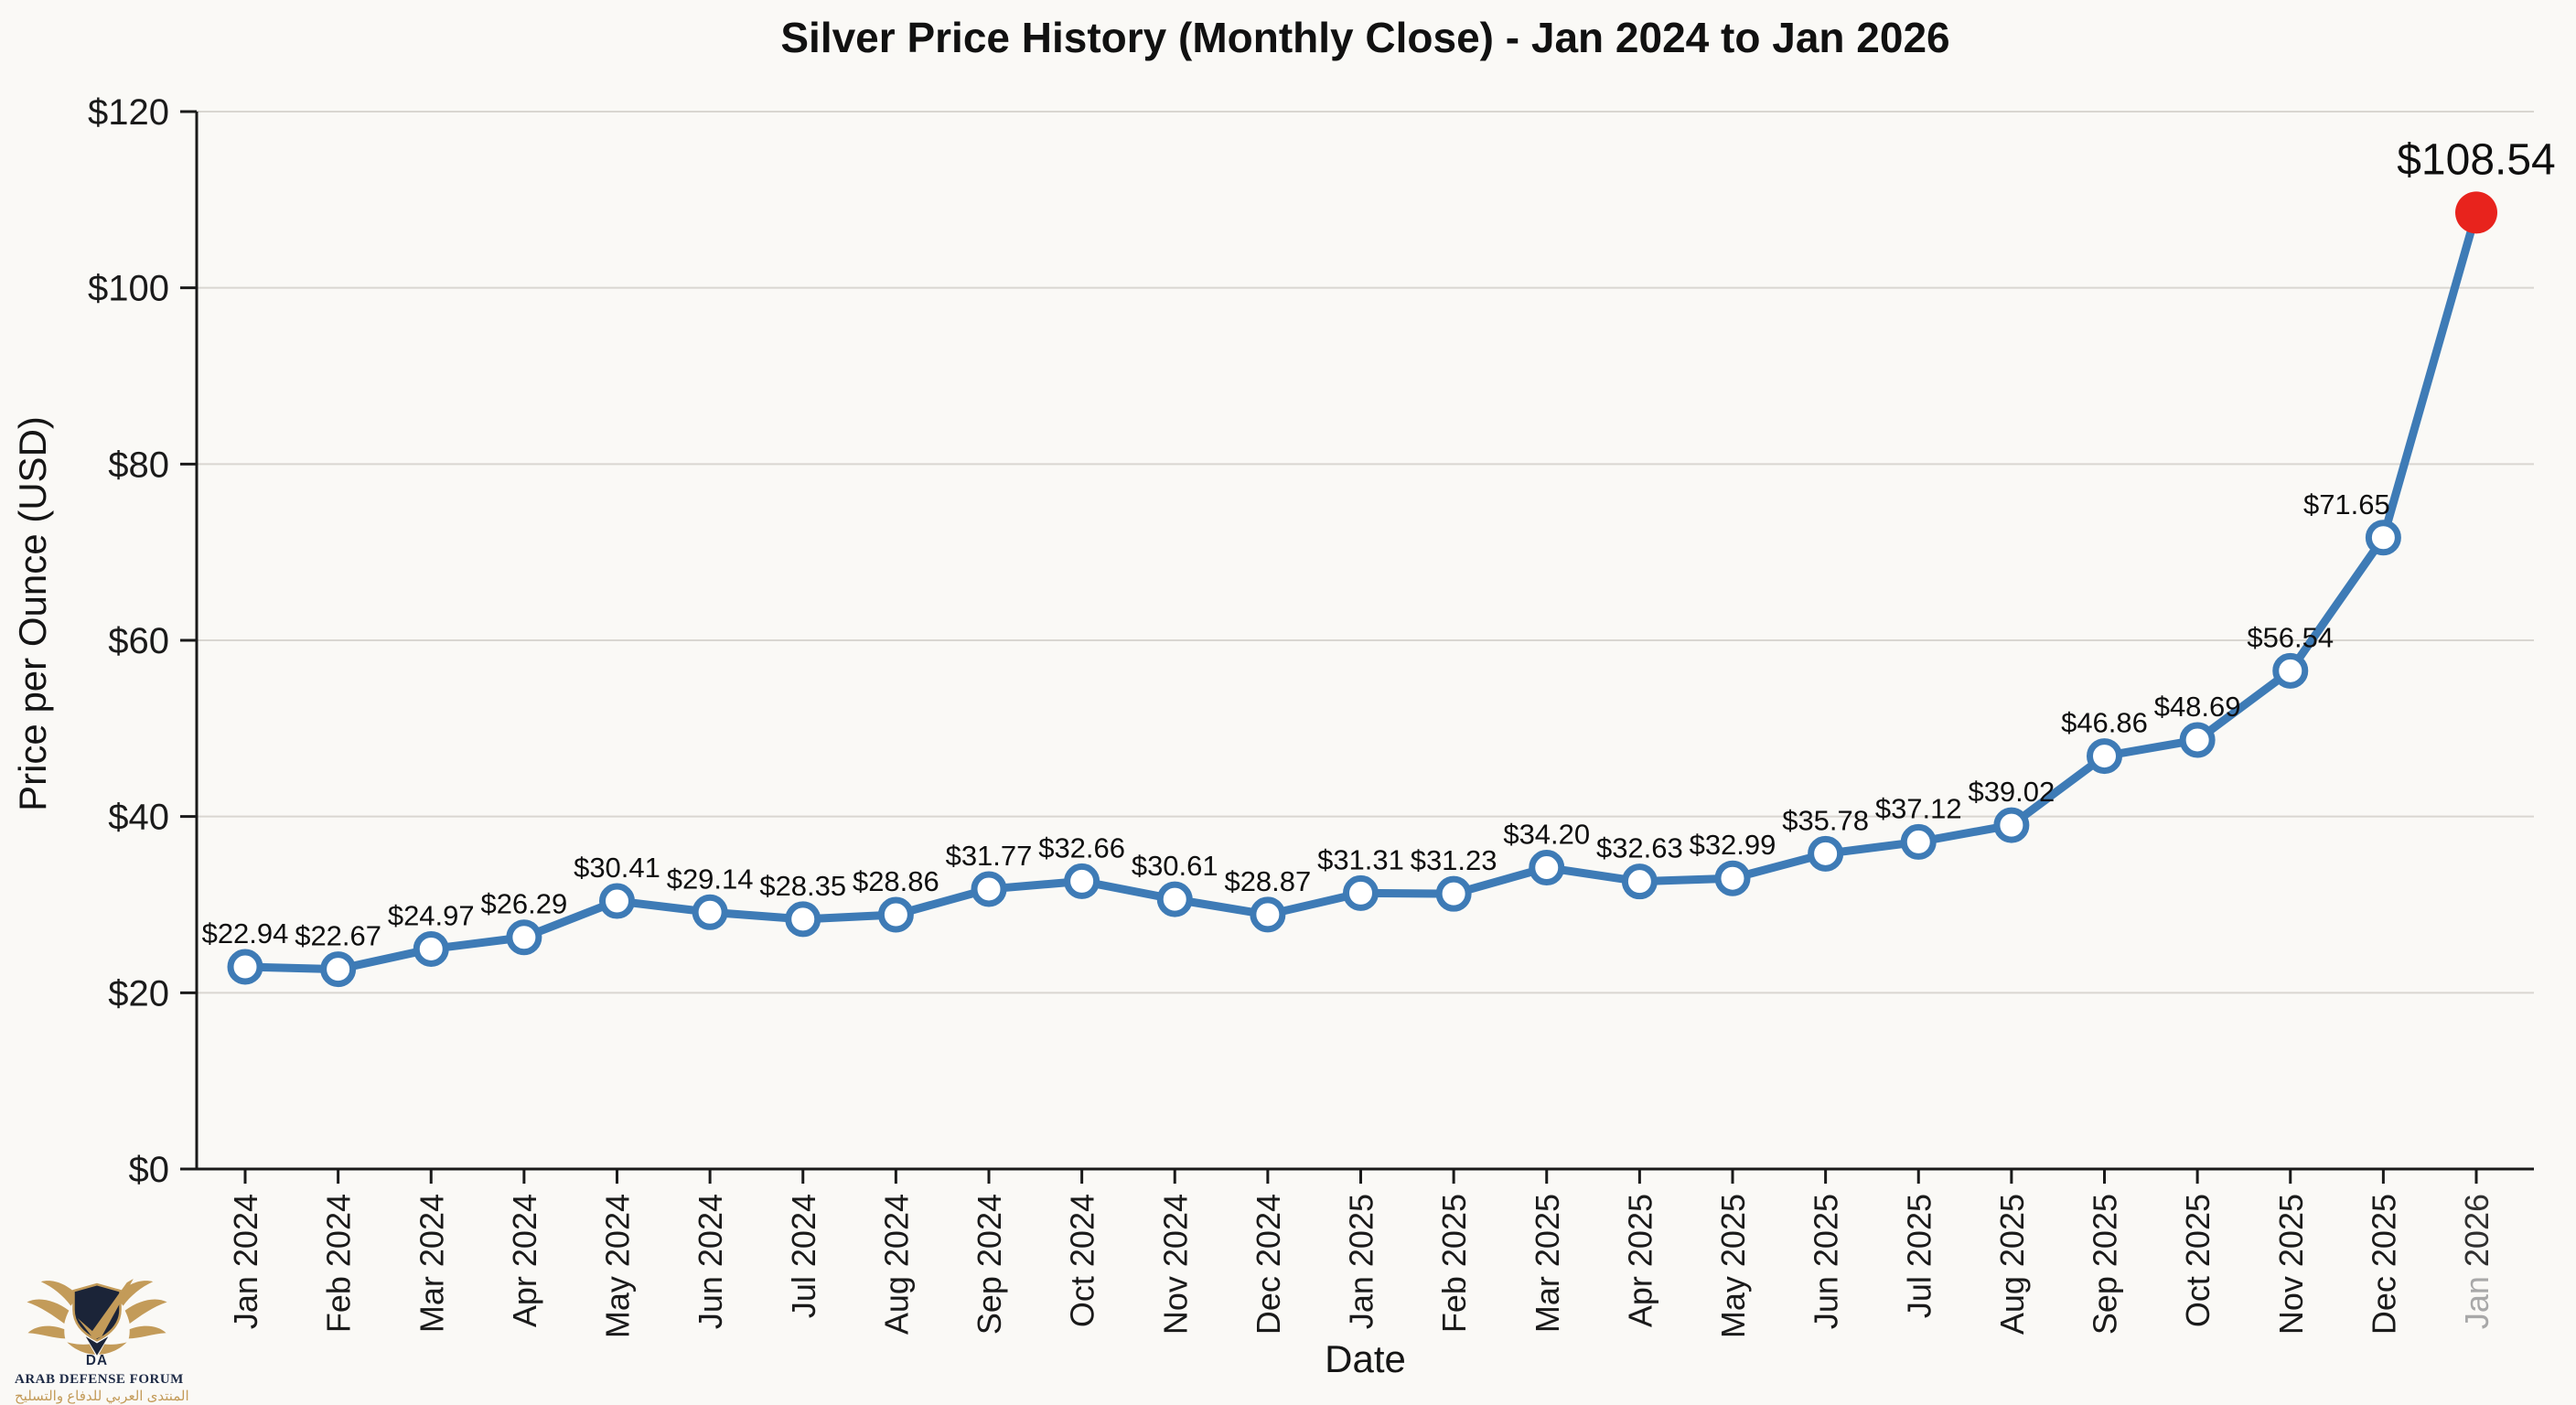  Describe the element at coordinates (617, 868) in the screenshot. I see `data-point-label: $30.41` at that location.